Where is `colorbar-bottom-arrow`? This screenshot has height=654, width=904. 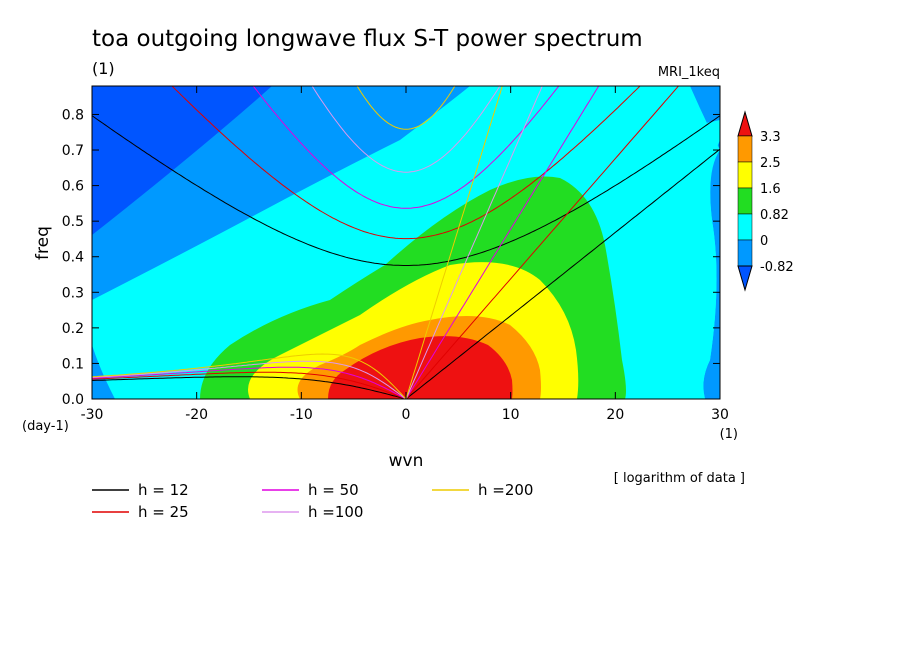
colorbar-bottom-arrow is located at coordinates (745, 278).